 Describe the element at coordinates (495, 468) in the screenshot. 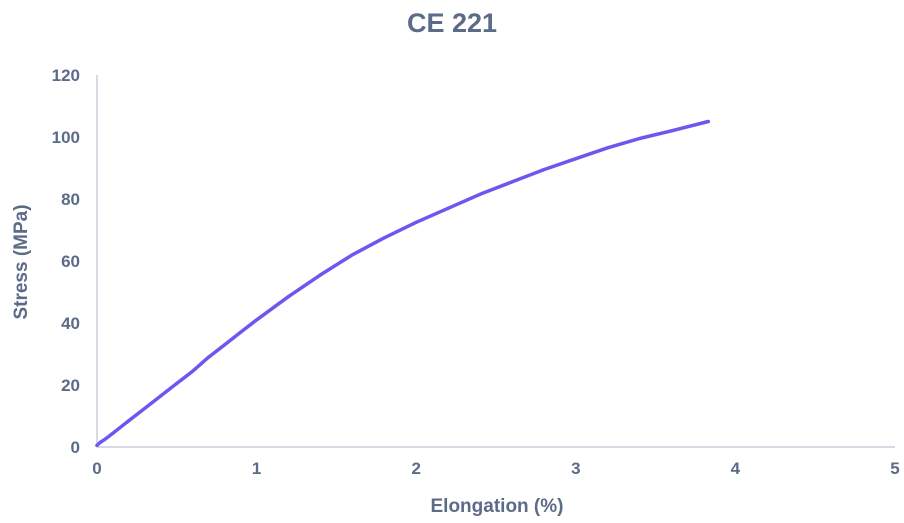

I see `x-tick-labels: 0 1 2 3 4 5` at that location.